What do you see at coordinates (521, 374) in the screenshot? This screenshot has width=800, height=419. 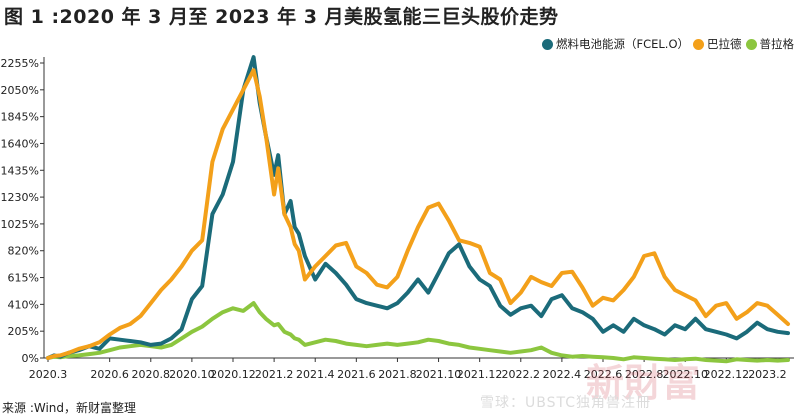 I see `x-tick-label: 2022.2` at bounding box center [521, 374].